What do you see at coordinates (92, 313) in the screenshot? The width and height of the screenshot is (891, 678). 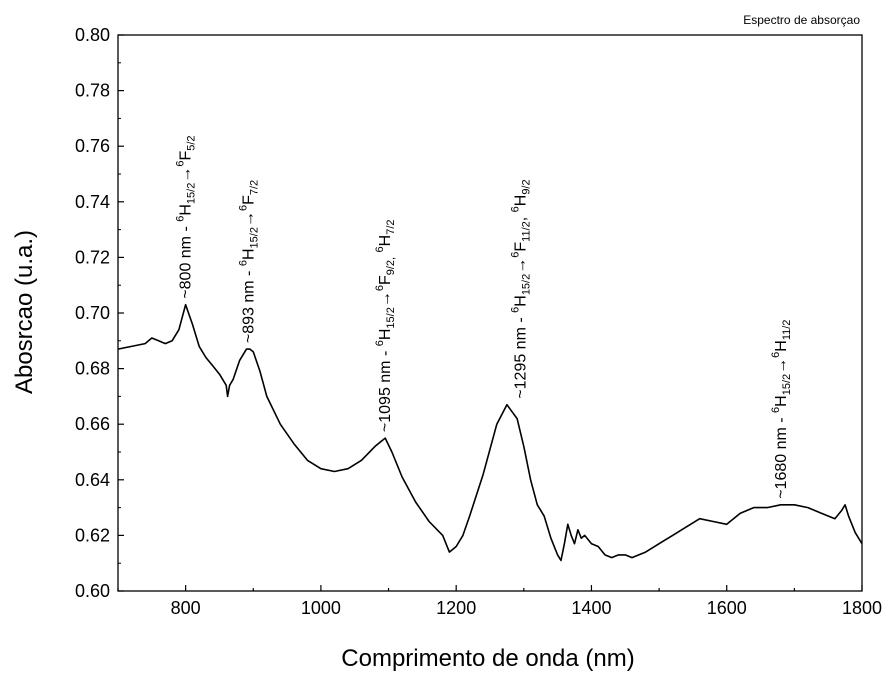 I see `y-tick-label: 0.70` at bounding box center [92, 313].